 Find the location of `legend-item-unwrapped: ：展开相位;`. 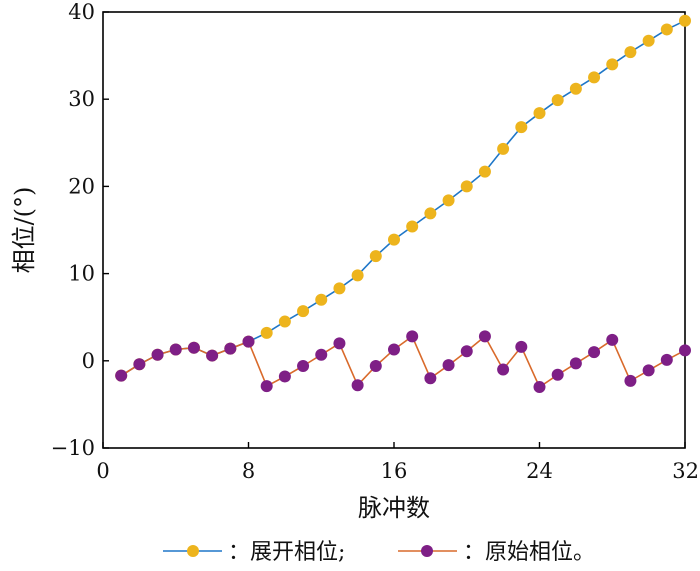

legend-item-unwrapped: ：展开相位; is located at coordinates (254, 552).